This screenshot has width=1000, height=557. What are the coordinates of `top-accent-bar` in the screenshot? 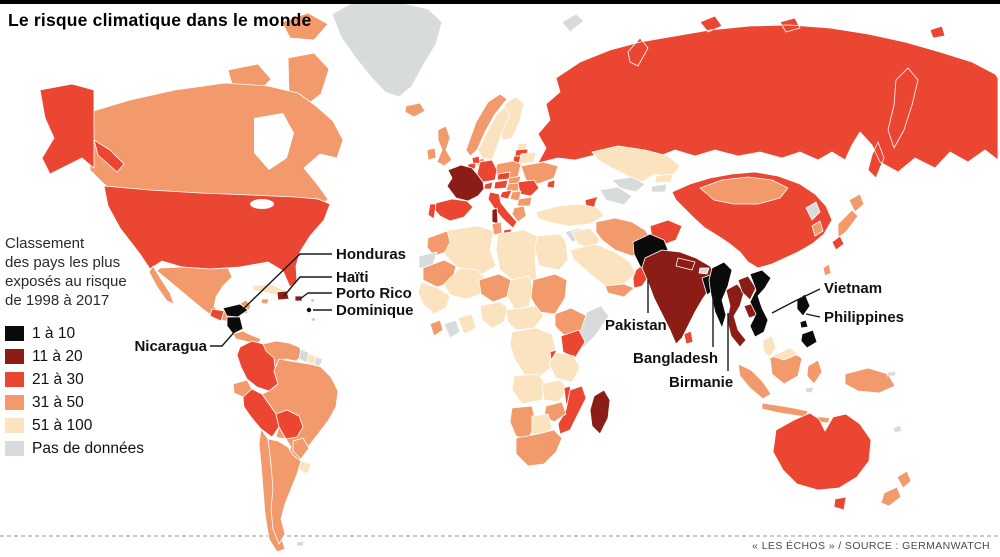 It's located at (500, 2).